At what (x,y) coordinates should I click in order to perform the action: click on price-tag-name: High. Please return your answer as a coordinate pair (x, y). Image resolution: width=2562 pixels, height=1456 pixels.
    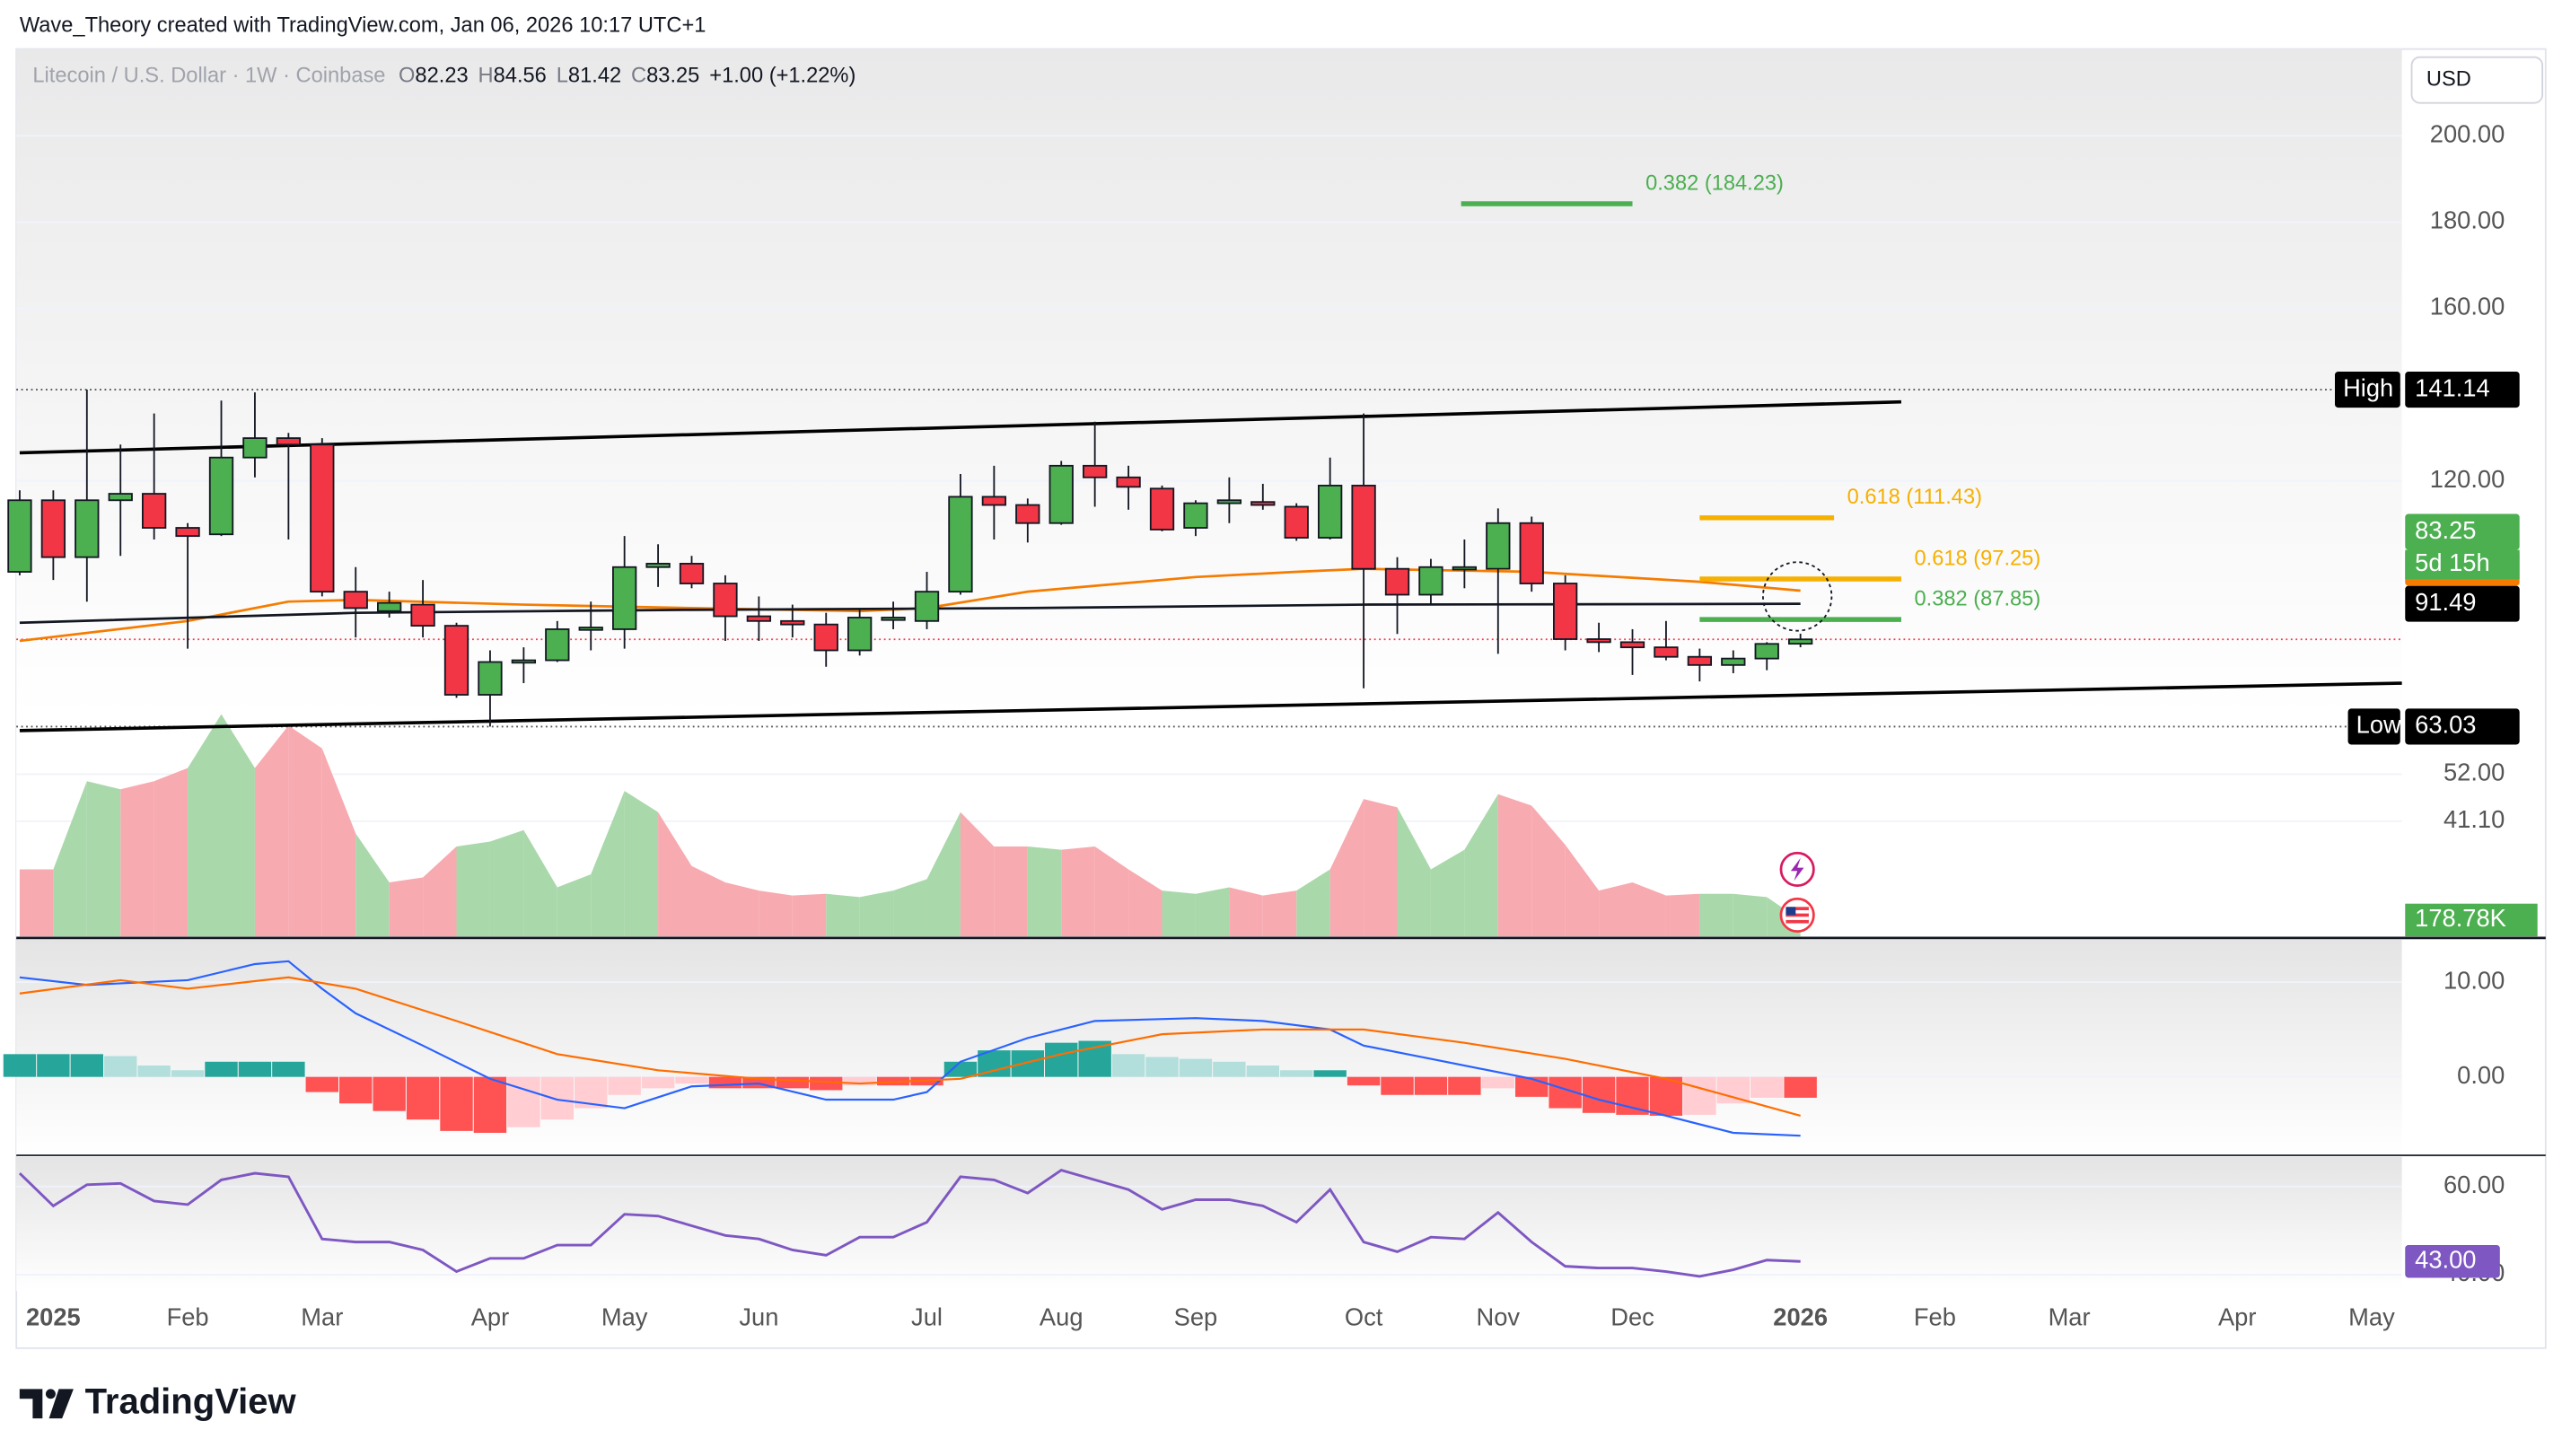
    Looking at the image, I should click on (2368, 387).